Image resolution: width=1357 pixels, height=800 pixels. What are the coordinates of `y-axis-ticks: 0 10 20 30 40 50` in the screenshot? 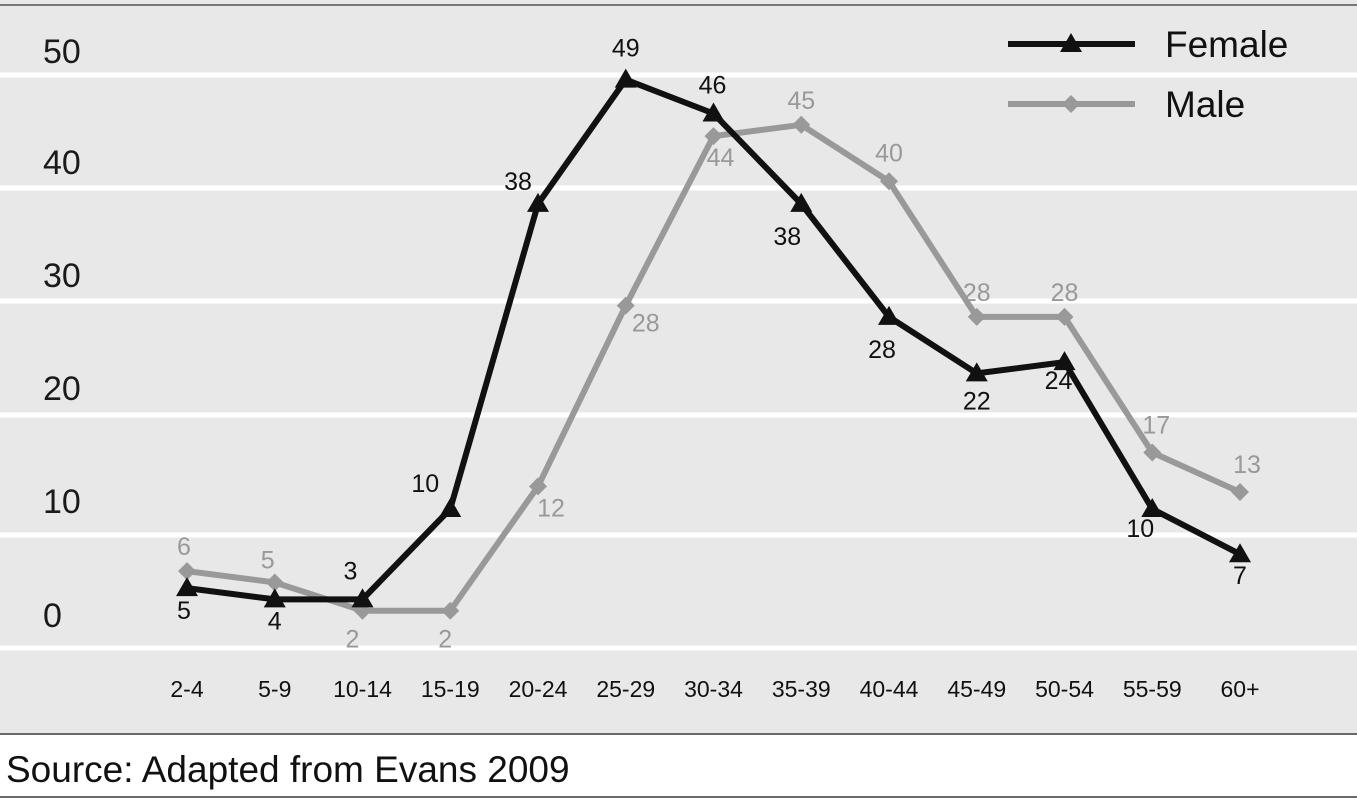 It's located at (62, 334).